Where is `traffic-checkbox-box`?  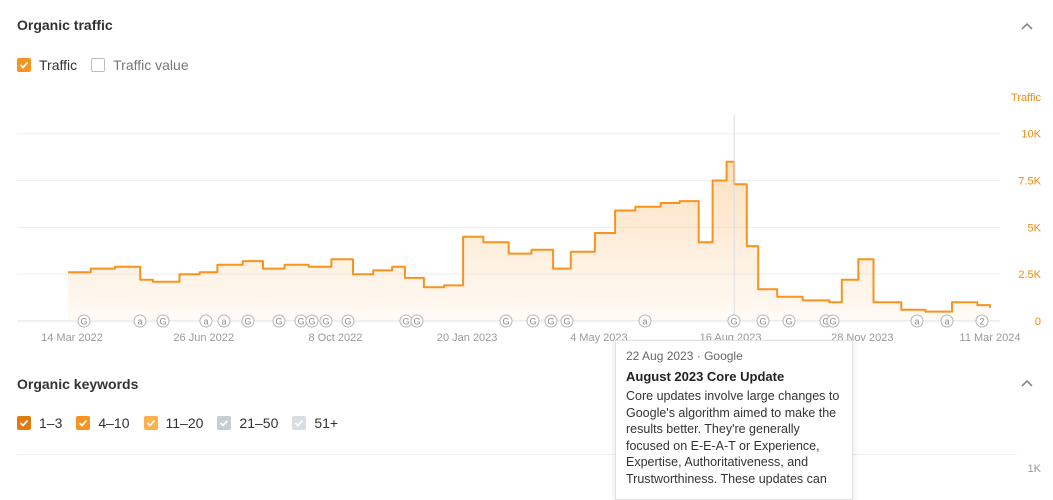
traffic-checkbox-box is located at coordinates (24, 65).